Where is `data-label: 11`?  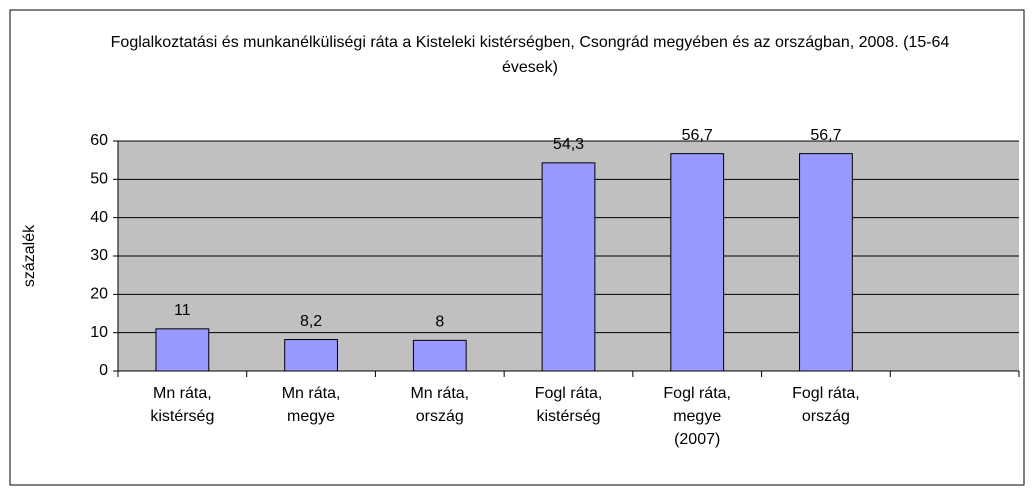 data-label: 11 is located at coordinates (182, 310).